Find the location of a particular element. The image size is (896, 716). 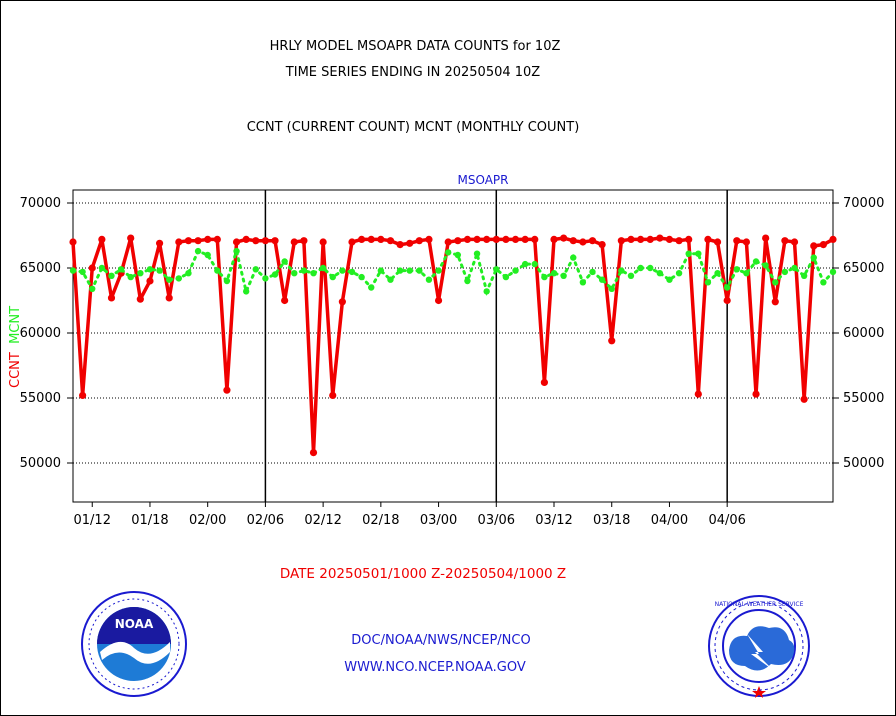

x-tick-label: 02/06 is located at coordinates (265, 520).